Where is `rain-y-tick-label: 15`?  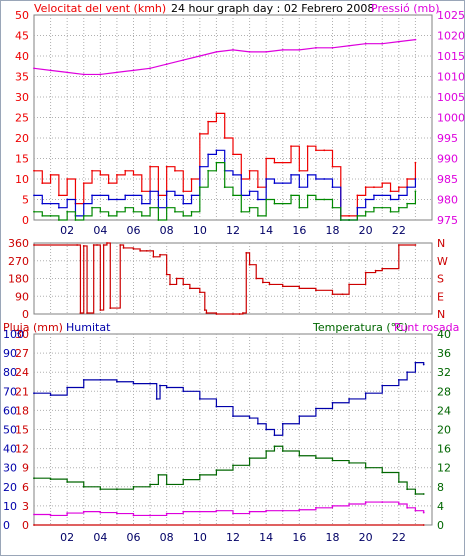 rain-y-tick-label: 15 is located at coordinates (22, 430).